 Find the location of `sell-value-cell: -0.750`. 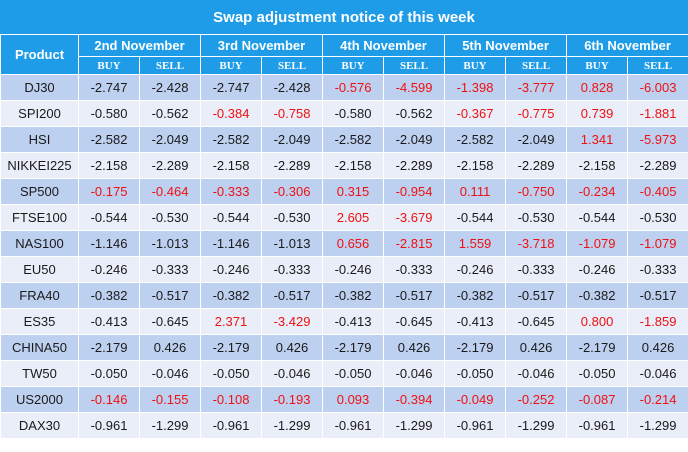

sell-value-cell: -0.750 is located at coordinates (536, 191).